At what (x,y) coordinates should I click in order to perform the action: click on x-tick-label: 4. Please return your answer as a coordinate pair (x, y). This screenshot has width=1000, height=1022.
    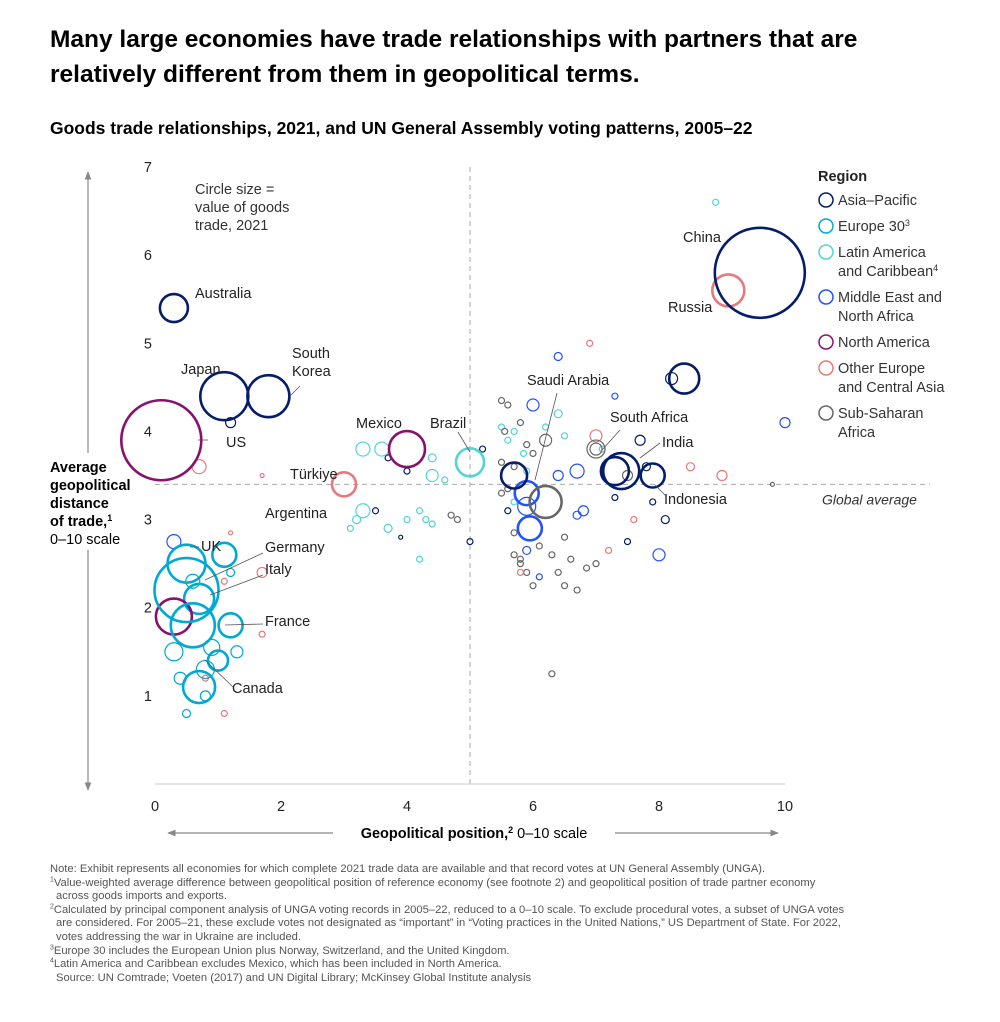
    Looking at the image, I should click on (407, 807).